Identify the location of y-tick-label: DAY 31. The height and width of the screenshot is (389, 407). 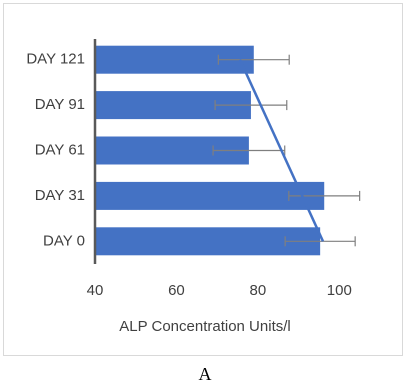
(60, 195).